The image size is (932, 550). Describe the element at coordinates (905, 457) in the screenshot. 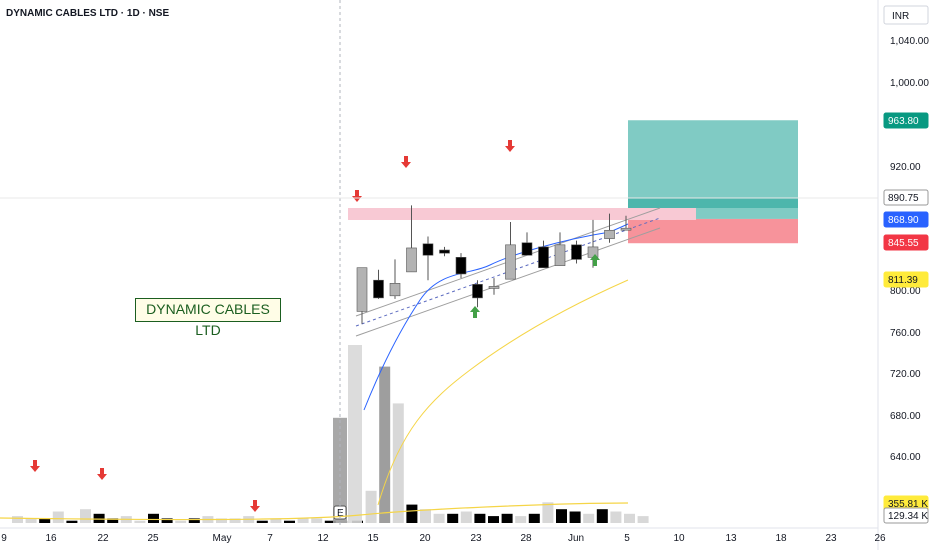

I see `y-tick-label: 640.00` at that location.